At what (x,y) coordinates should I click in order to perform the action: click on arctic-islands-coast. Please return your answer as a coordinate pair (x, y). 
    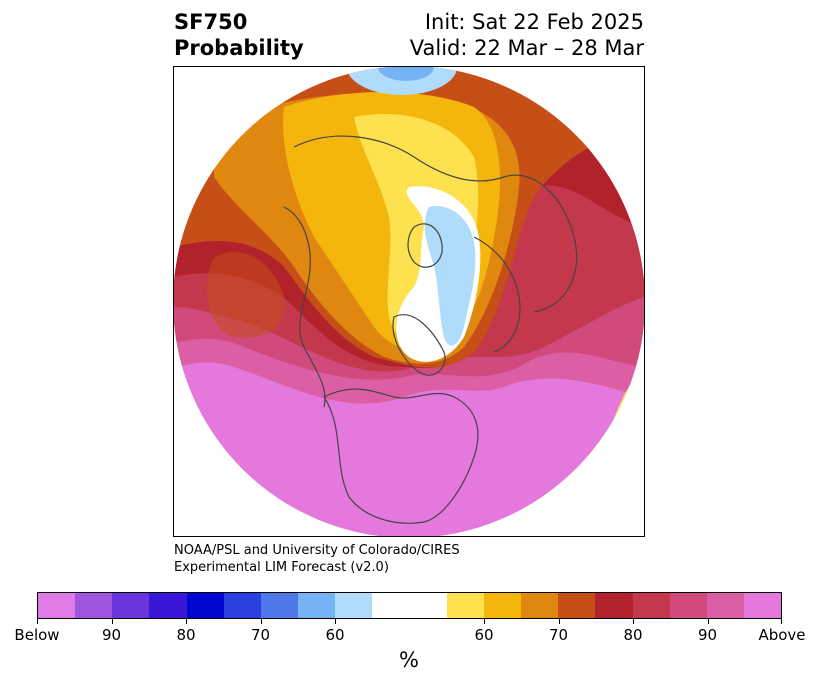
    Looking at the image, I should click on (425, 245).